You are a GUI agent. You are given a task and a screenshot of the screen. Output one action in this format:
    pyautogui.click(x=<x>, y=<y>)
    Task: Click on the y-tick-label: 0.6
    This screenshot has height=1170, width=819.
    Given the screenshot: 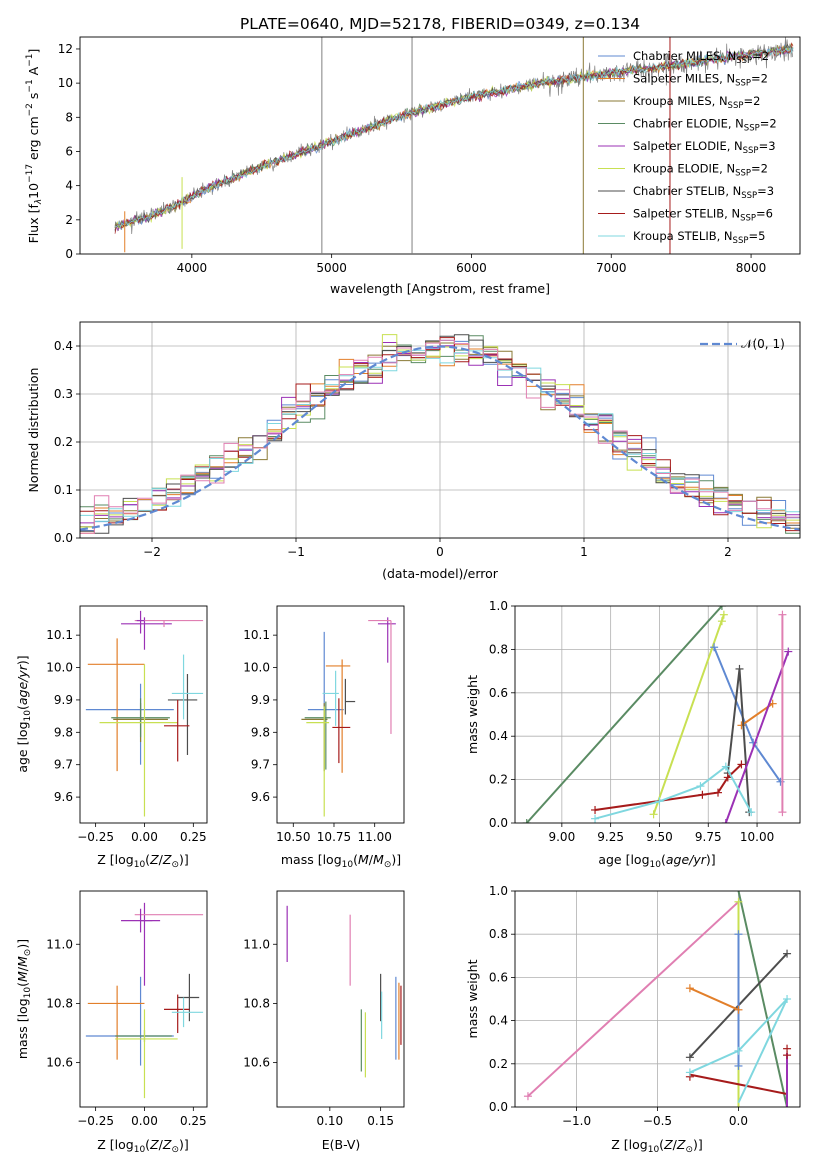 What is the action you would take?
    pyautogui.click(x=498, y=693)
    